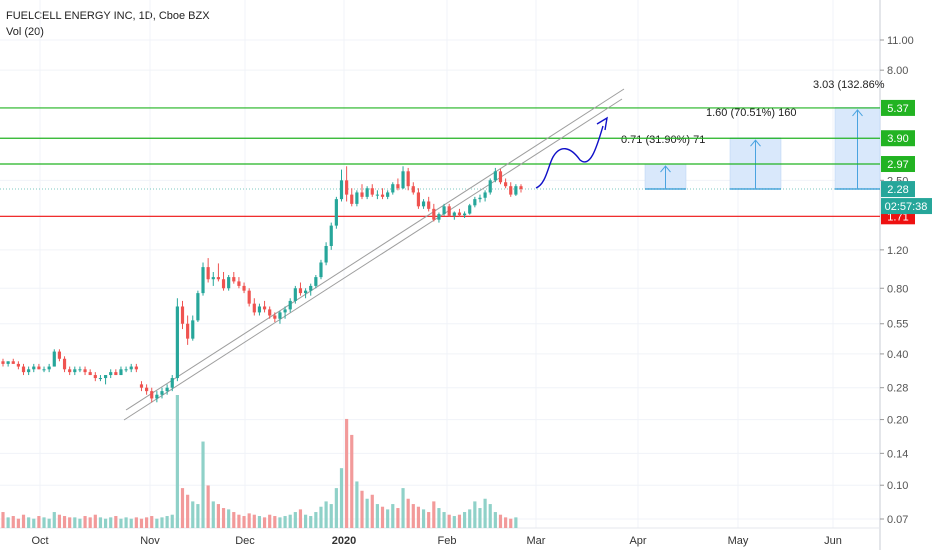 This screenshot has width=932, height=550. What do you see at coordinates (897, 190) in the screenshot?
I see `price-level-badge-label: 2.28` at bounding box center [897, 190].